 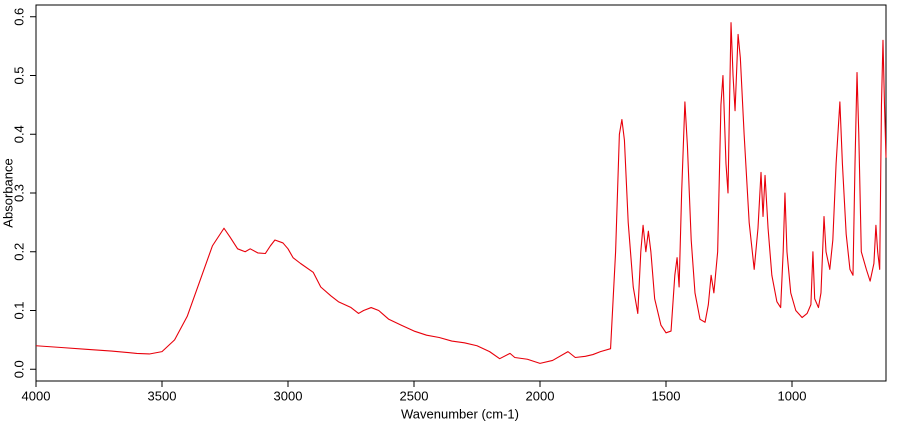 I want to click on y-tick-label: 0.3, so click(x=18, y=193).